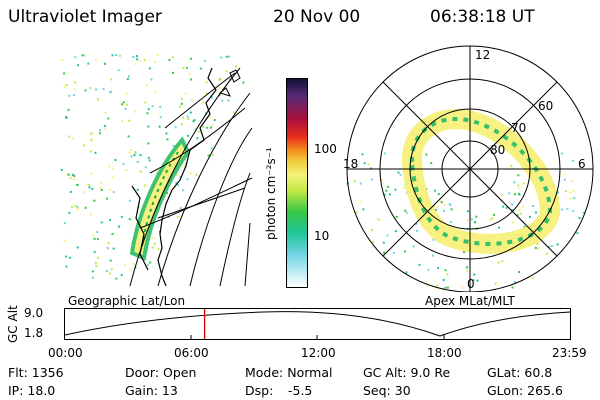  I want to click on info-seq: Seq: 30, so click(387, 390).